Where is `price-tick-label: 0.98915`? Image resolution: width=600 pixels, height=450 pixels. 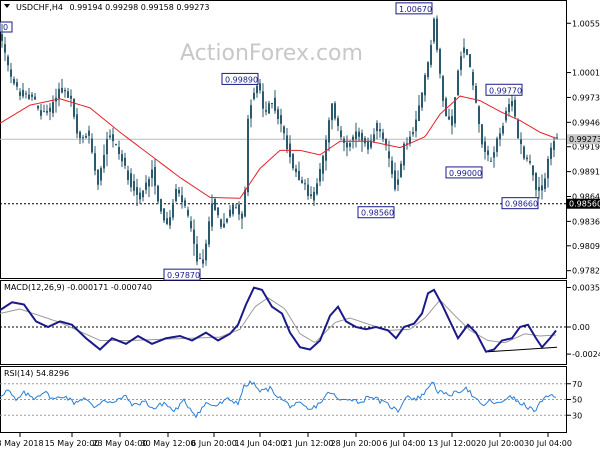 price-tick-label: 0.98915 is located at coordinates (586, 172).